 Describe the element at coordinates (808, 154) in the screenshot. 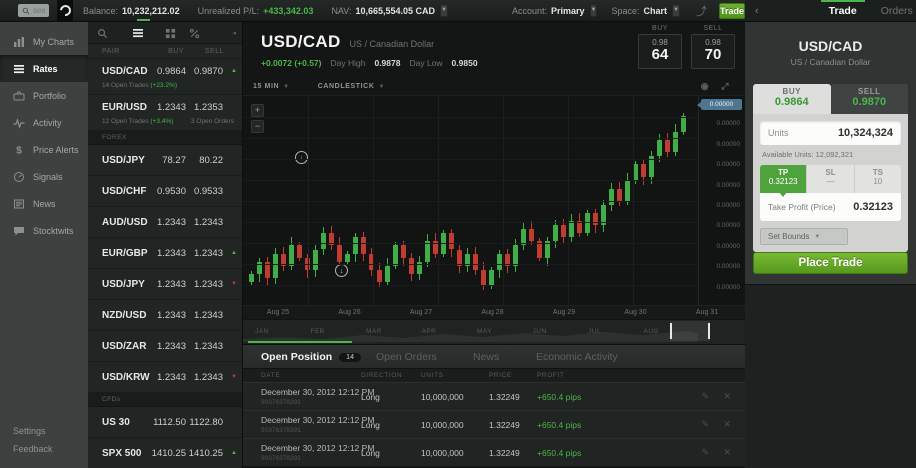

I see `available-units: Available Units: 12,092,321` at that location.